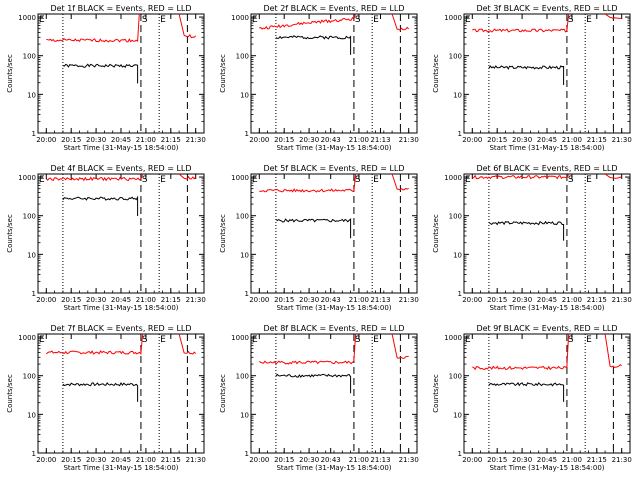  What do you see at coordinates (120, 168) in the screenshot?
I see `panel-title: Det 4f BLACK = Events, RED = LLD` at bounding box center [120, 168].